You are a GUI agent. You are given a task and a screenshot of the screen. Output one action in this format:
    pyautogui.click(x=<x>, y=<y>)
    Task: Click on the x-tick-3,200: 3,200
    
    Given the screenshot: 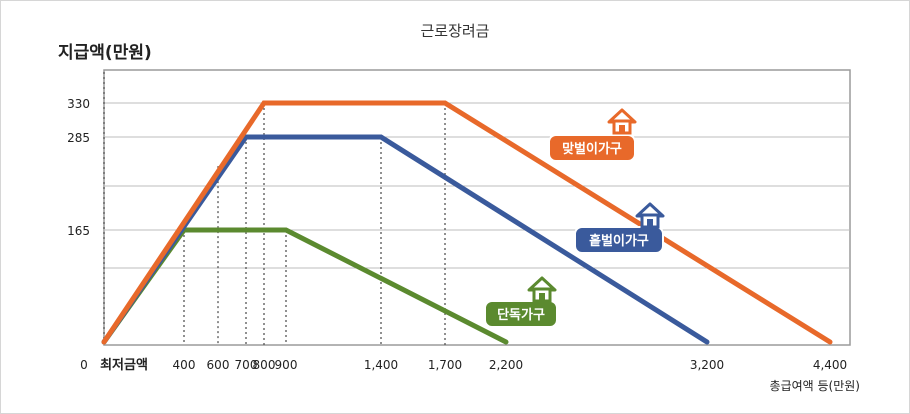 What is the action you would take?
    pyautogui.click(x=707, y=365)
    